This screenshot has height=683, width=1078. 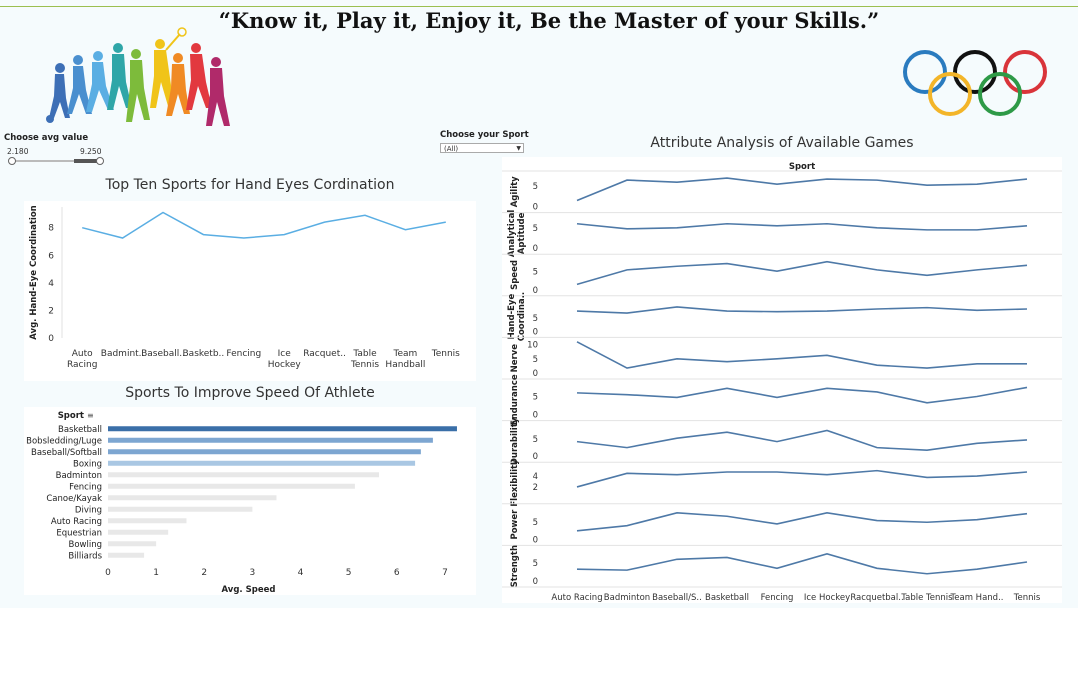 I want to click on attribute-label: Durability, so click(x=515, y=441).